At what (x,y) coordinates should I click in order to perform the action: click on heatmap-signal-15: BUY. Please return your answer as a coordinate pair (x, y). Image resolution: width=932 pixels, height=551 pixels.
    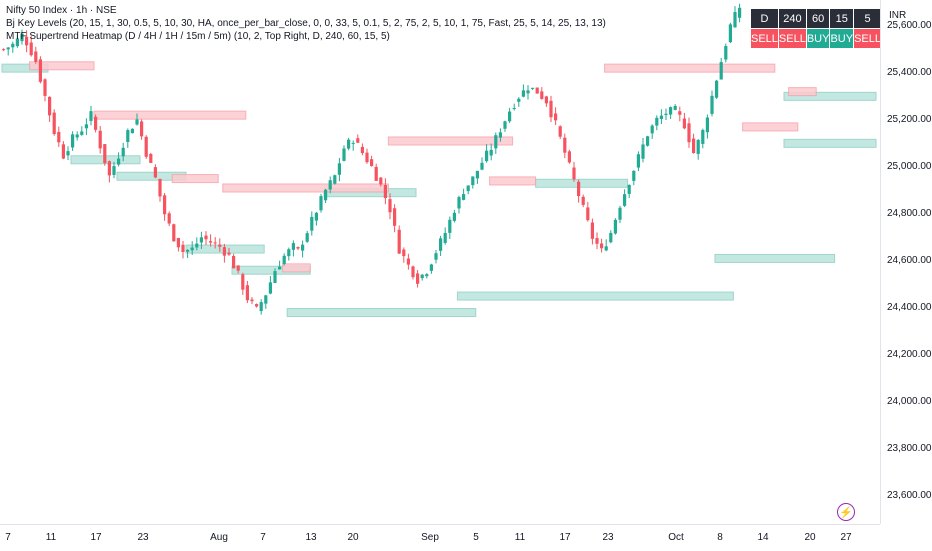
    Looking at the image, I should click on (842, 38).